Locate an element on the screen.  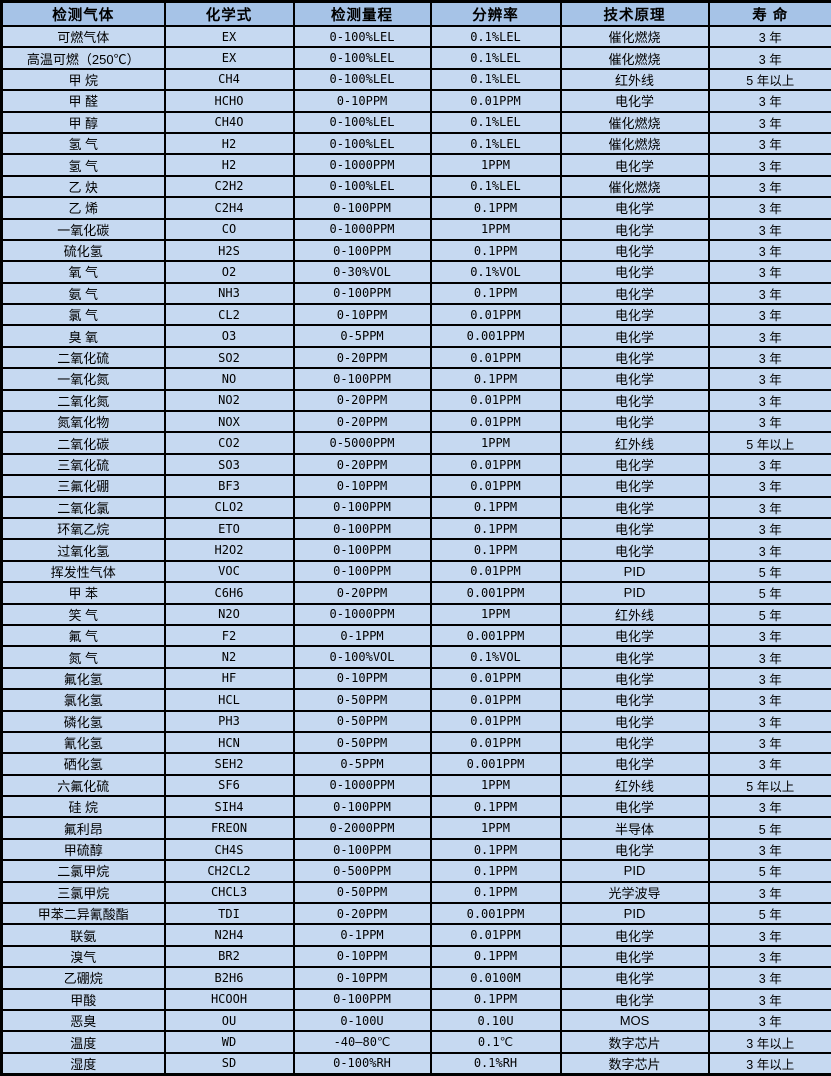
cell-formula: PH3 is located at coordinates (229, 721).